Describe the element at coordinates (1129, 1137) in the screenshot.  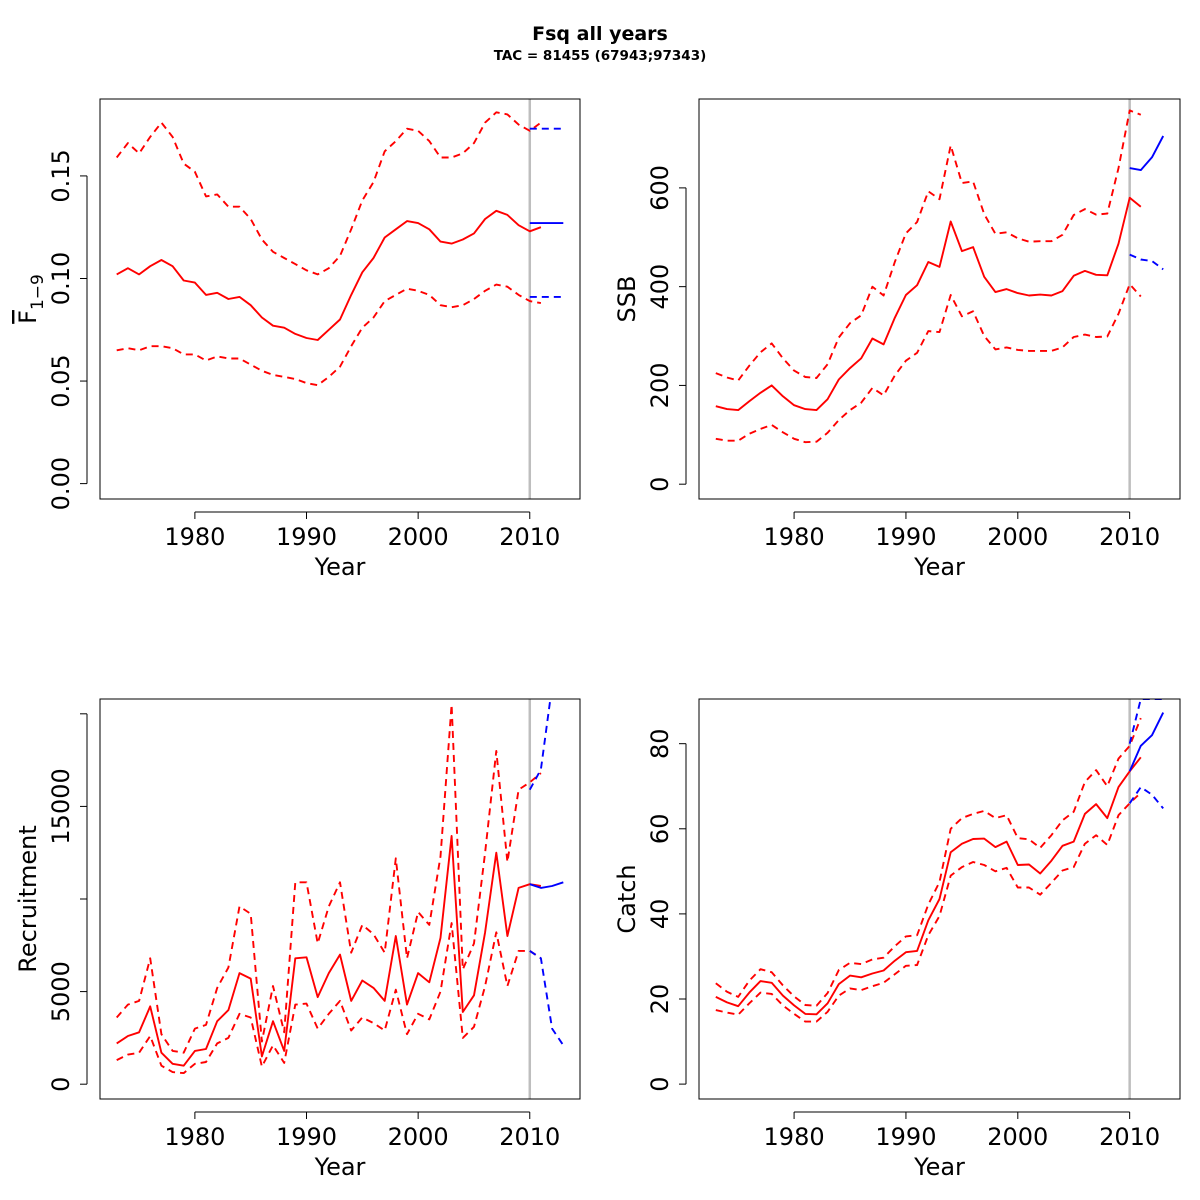
I see `catch-x-tick-label: 2010` at that location.